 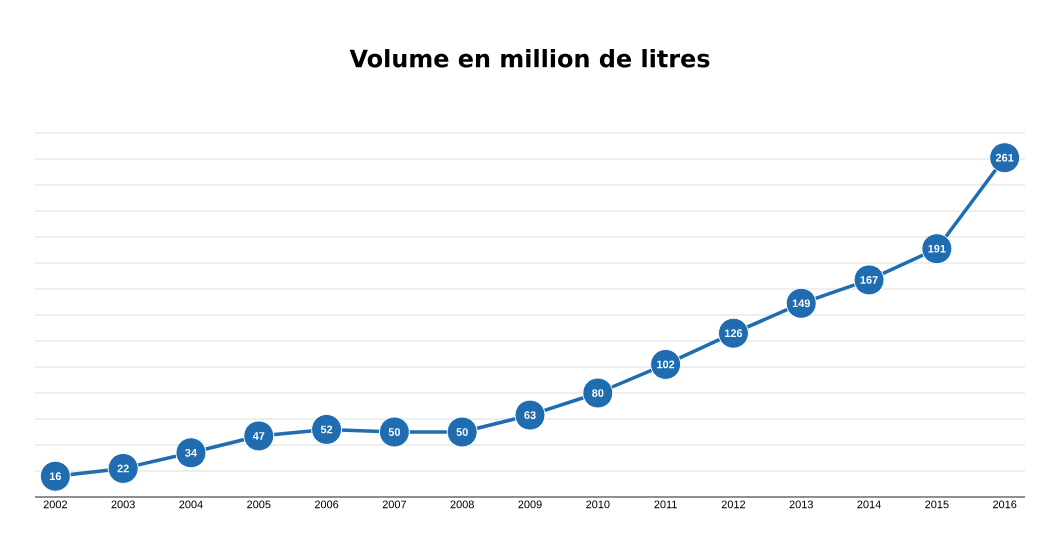 What do you see at coordinates (1005, 504) in the screenshot?
I see `x-tick-label: 2016` at bounding box center [1005, 504].